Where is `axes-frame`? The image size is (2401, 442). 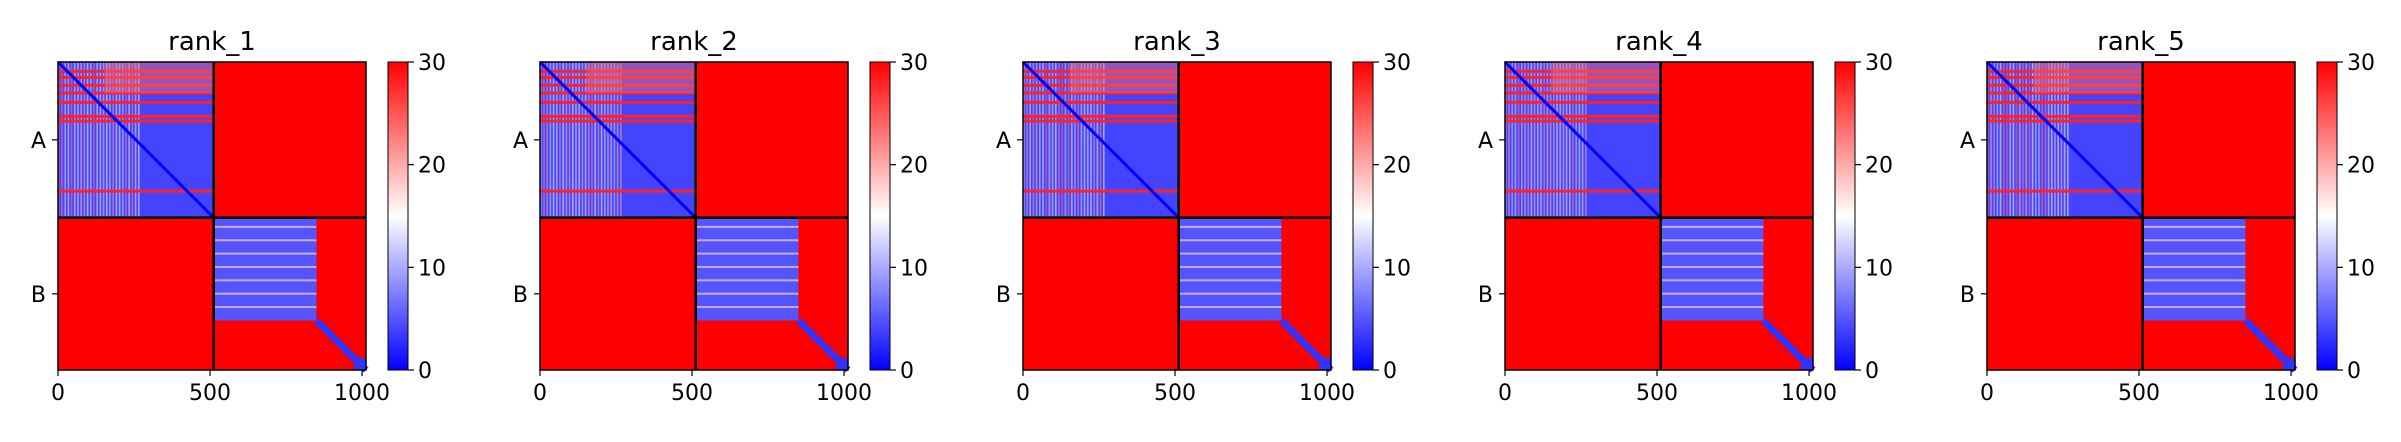
axes-frame is located at coordinates (694, 216).